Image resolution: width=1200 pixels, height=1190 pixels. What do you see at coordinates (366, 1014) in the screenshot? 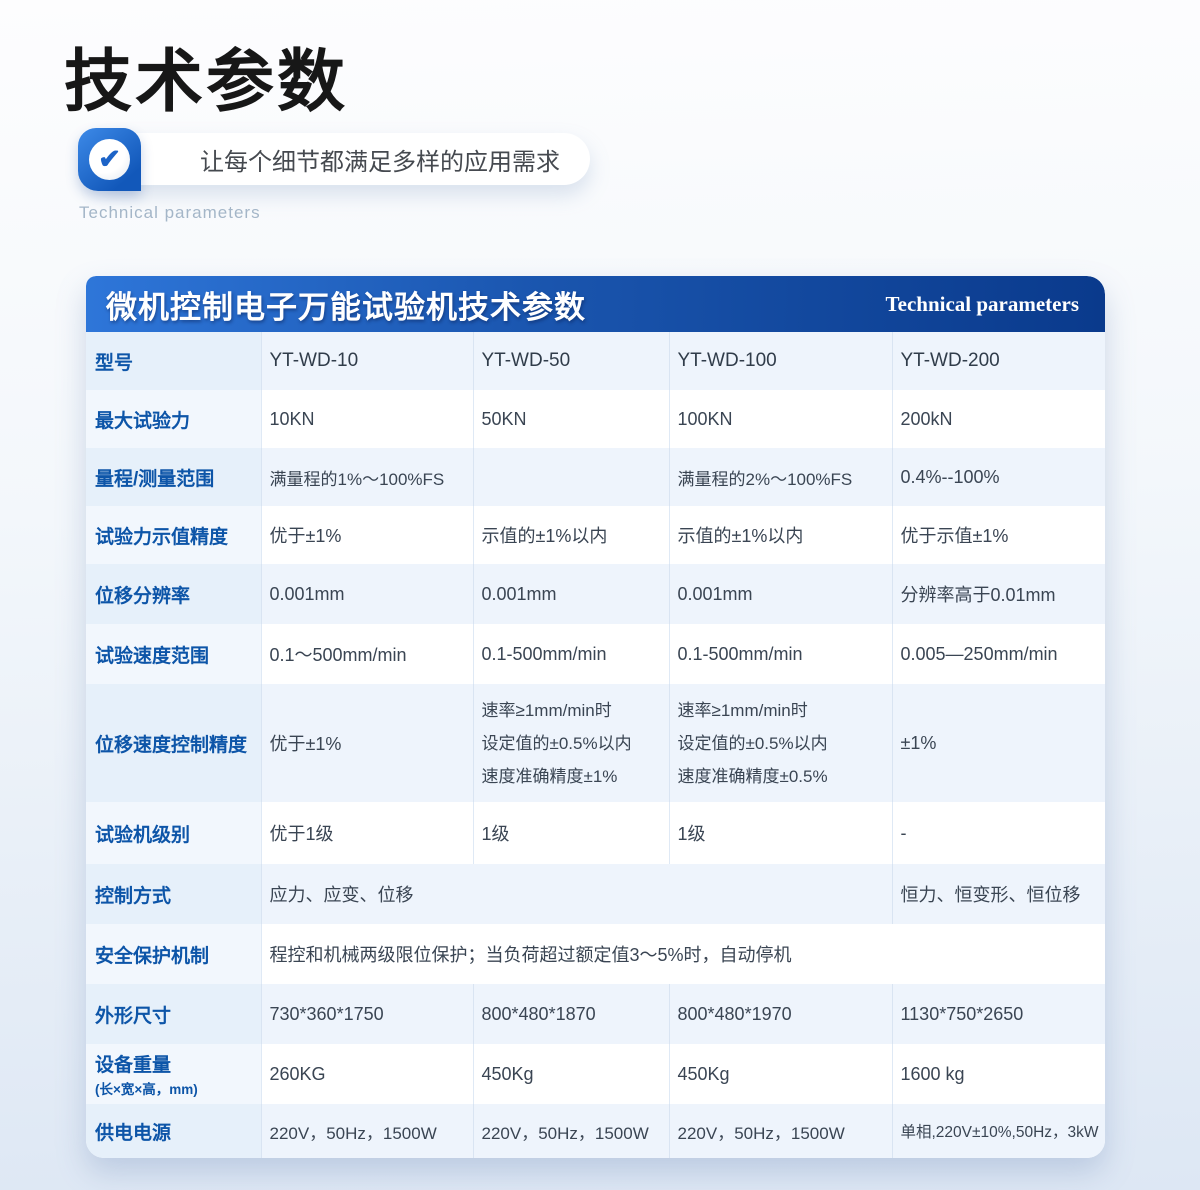
I see `param-value: 730*360*1750` at bounding box center [366, 1014].